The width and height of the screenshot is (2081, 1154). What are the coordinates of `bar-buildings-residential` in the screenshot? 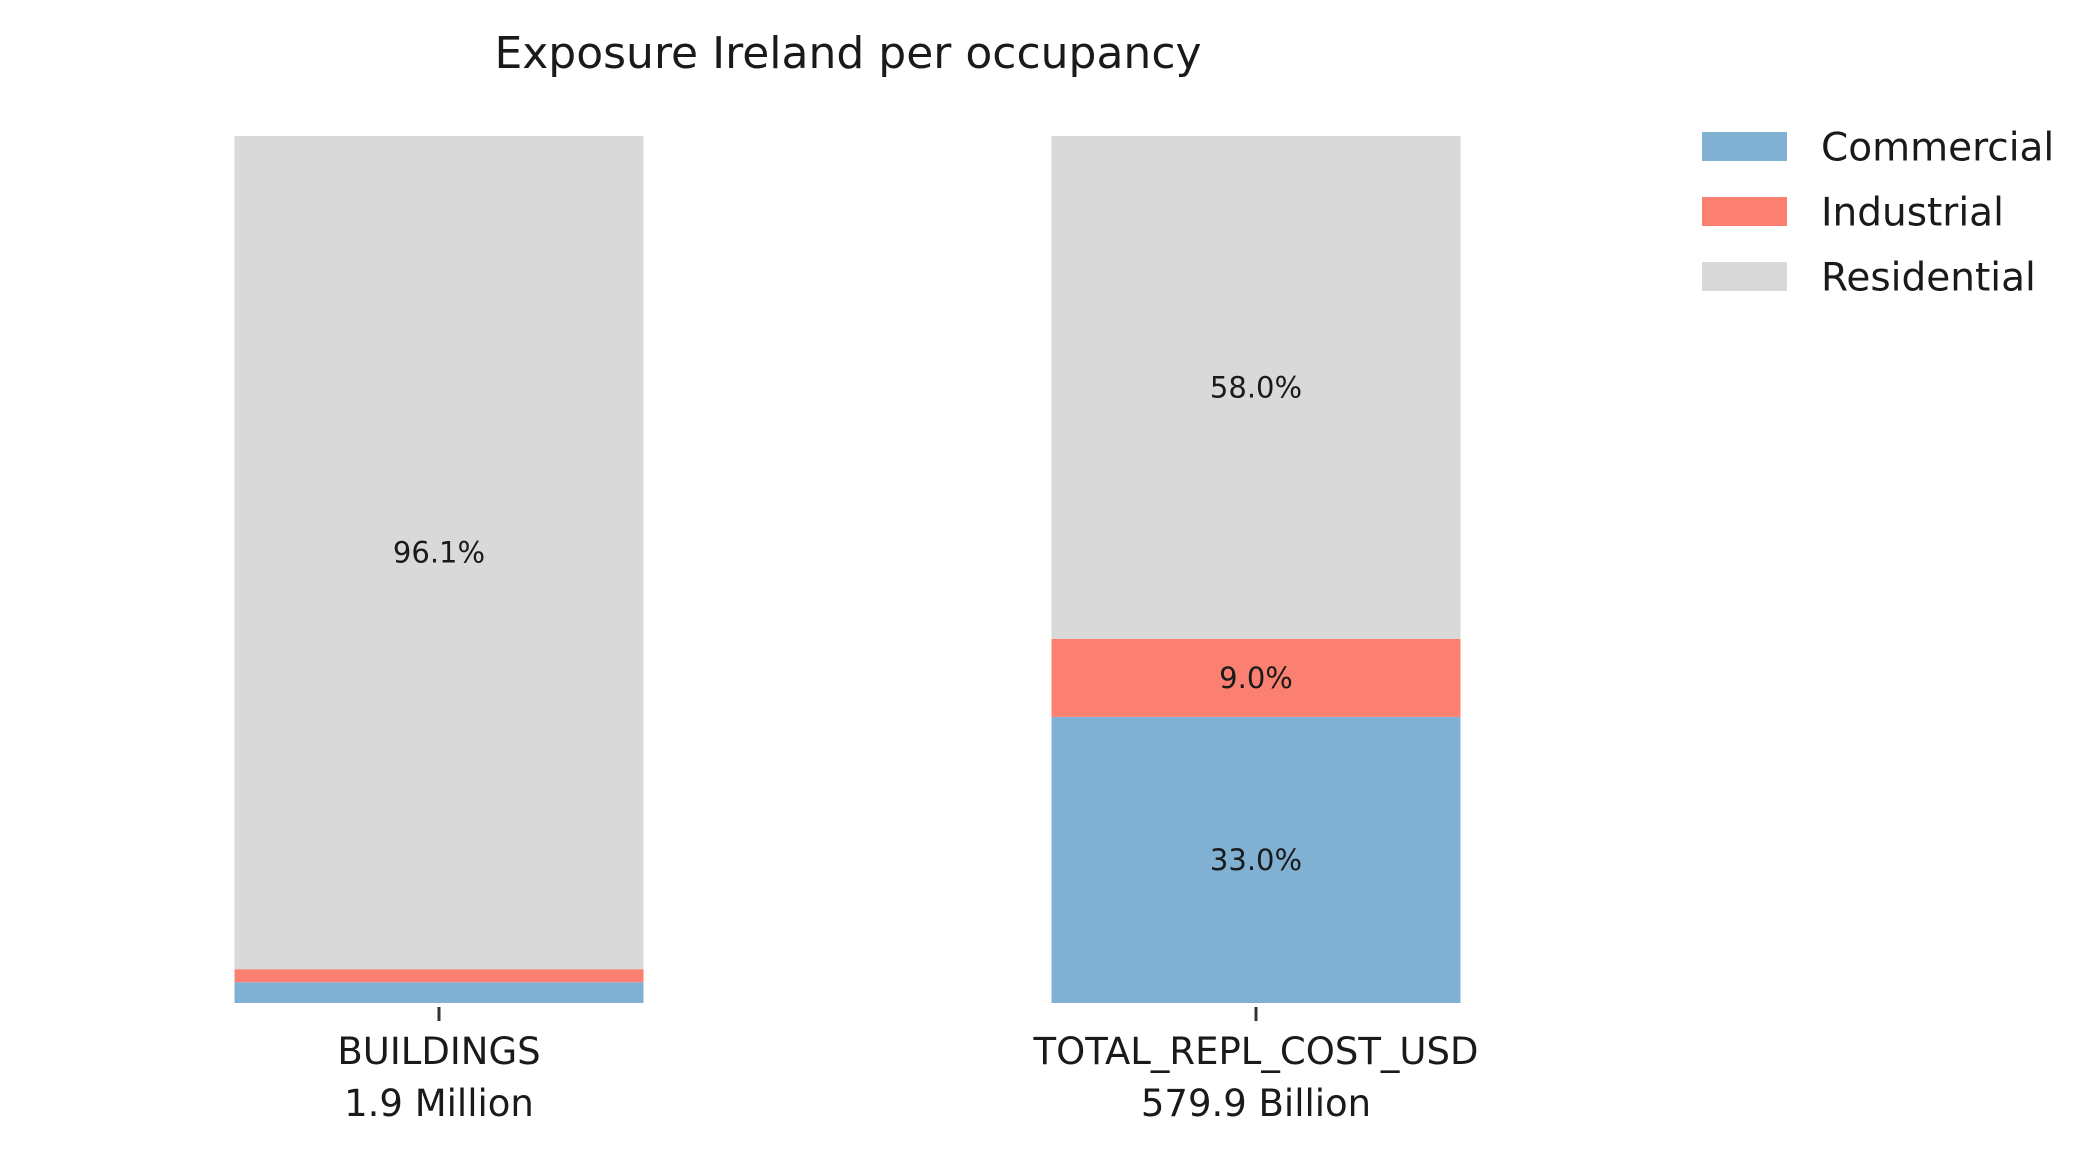 It's located at (439, 553).